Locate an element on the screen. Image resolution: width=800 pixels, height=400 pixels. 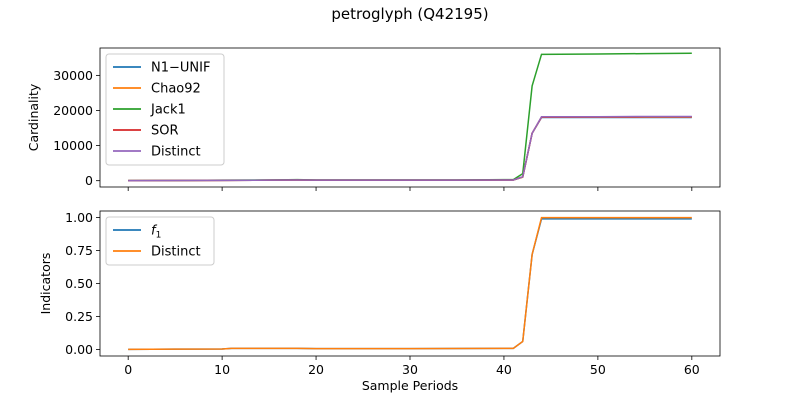
y-tick-label: 0.50 is located at coordinates (79, 283).